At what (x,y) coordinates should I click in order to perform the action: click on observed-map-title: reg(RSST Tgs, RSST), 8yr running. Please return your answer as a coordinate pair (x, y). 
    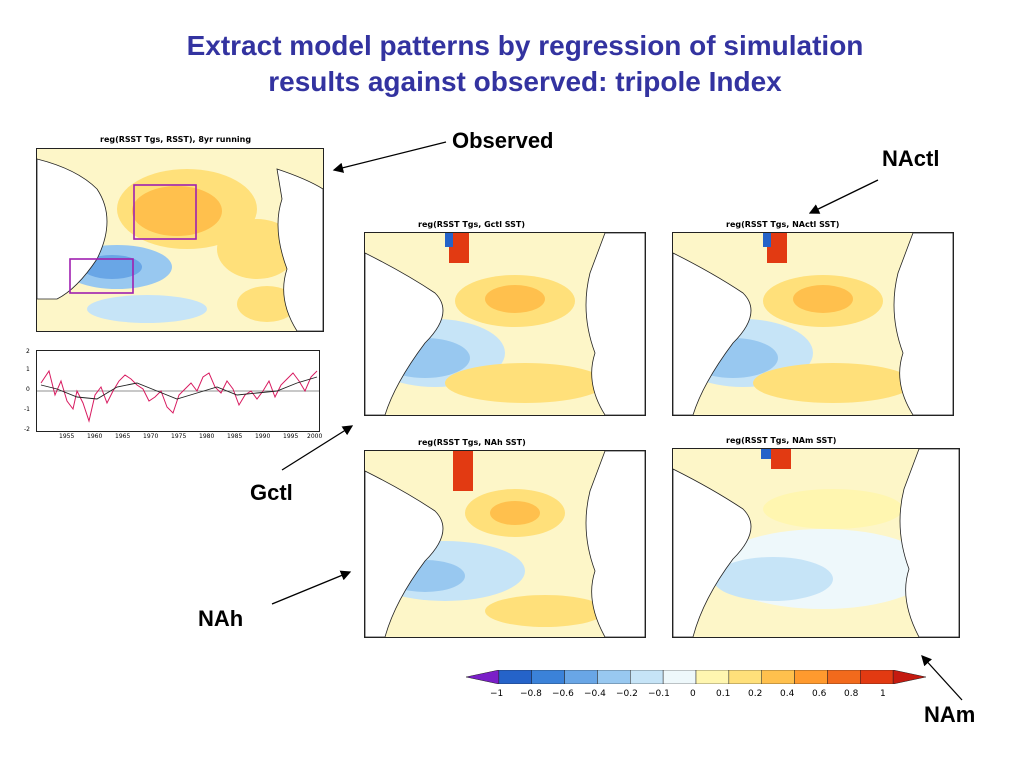
    Looking at the image, I should click on (176, 139).